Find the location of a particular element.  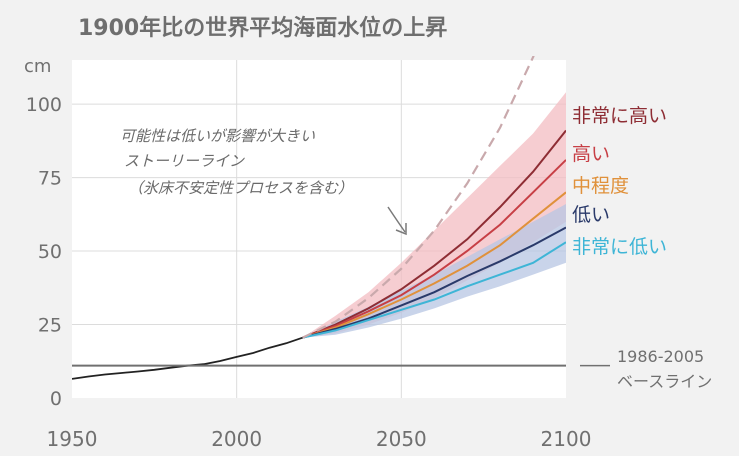

baseline-label-name: ベースライン is located at coordinates (664, 381).